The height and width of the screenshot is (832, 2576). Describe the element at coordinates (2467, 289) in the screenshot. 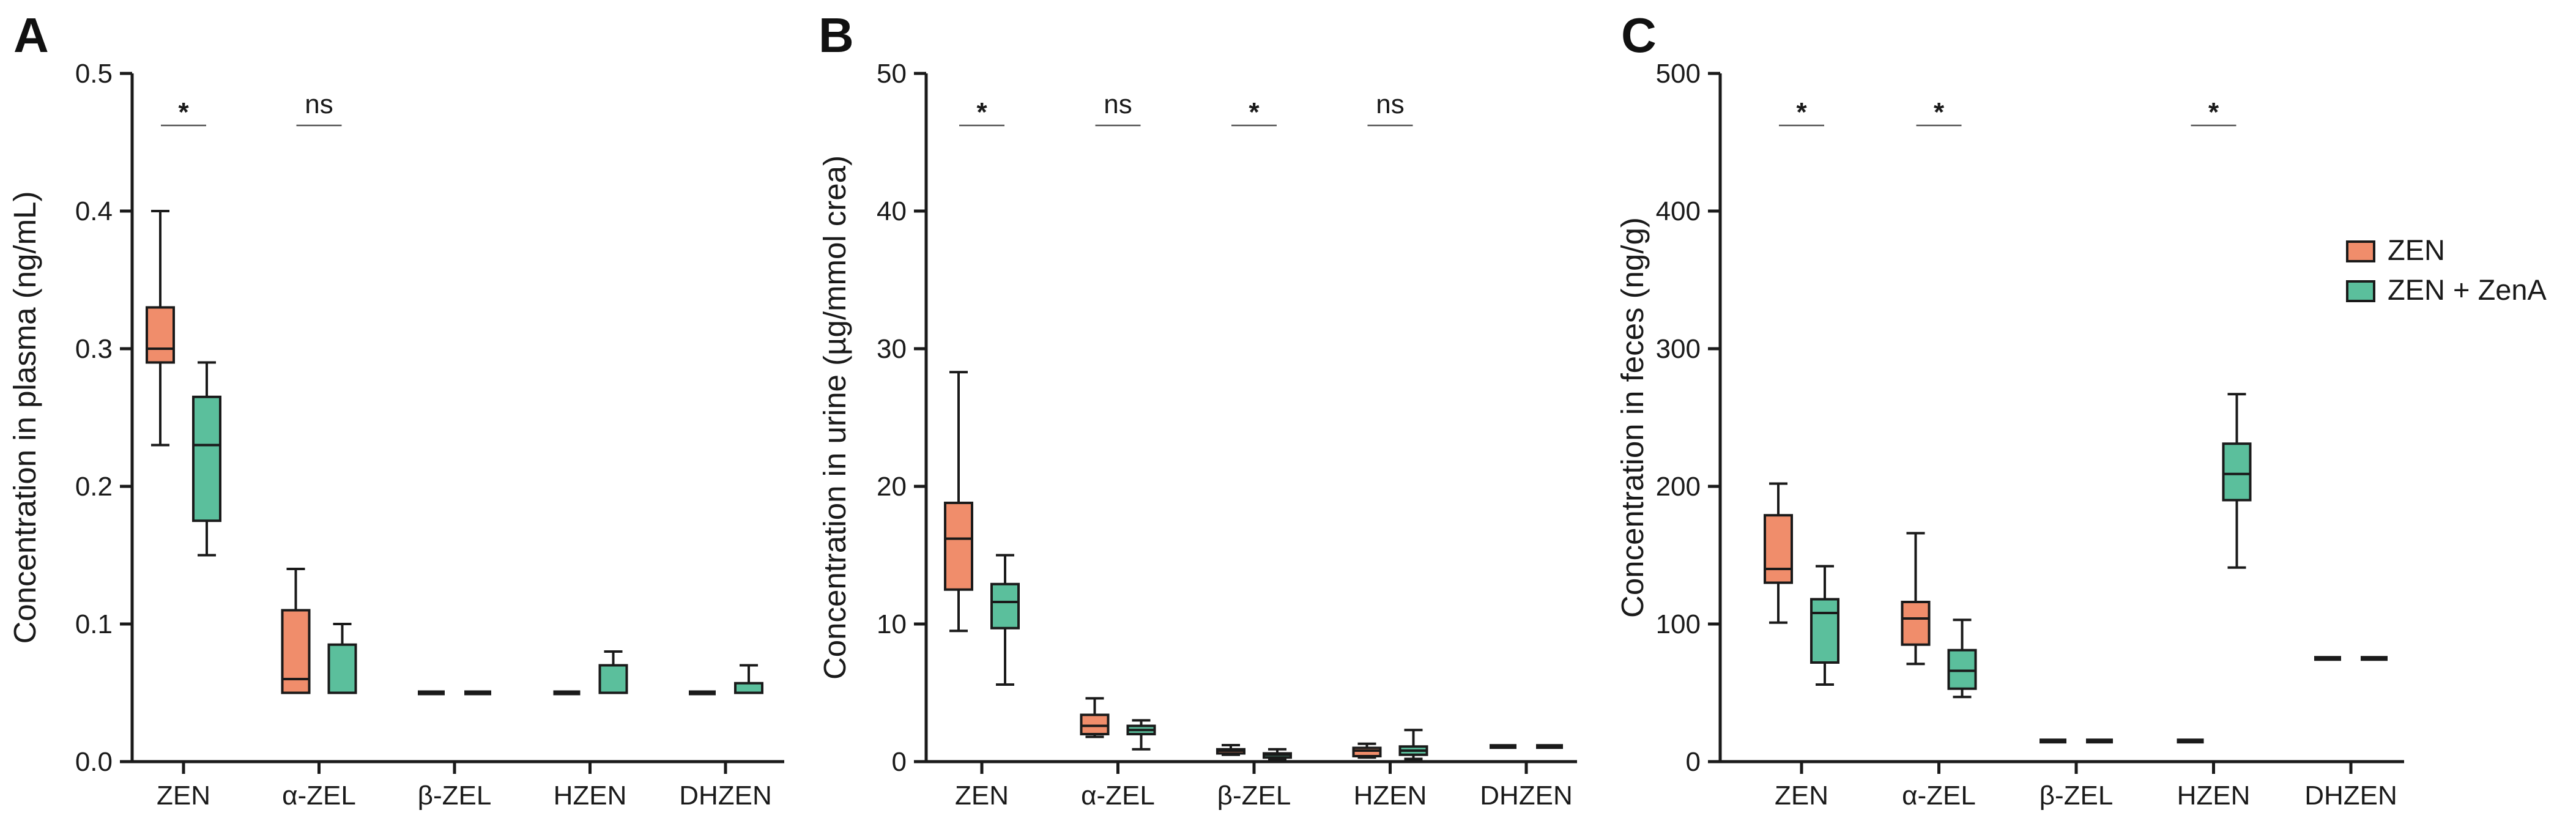

I see `legend-label: ZEN + ZenA` at that location.